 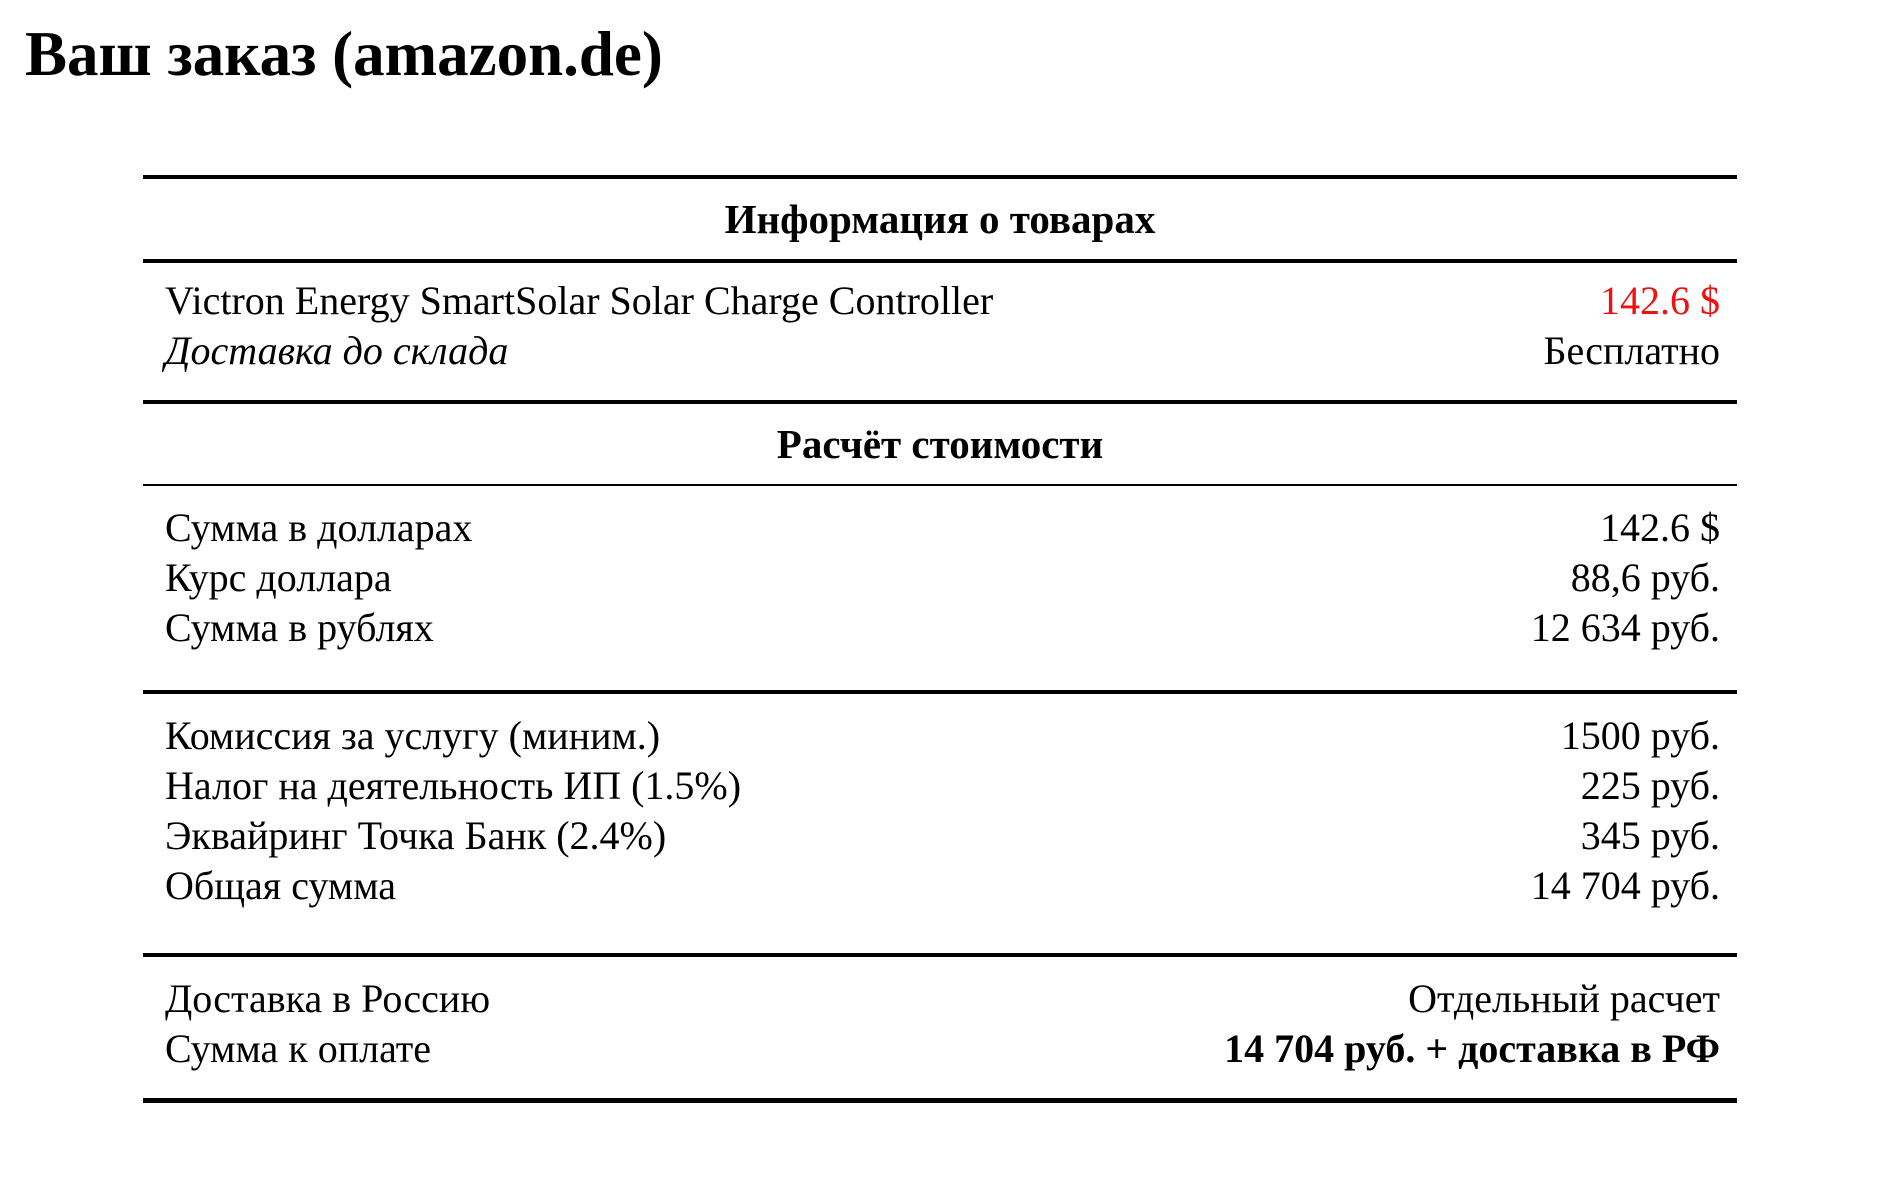 What do you see at coordinates (1472, 1048) in the screenshot?
I see `payable-value: 14 704 руб. + доставка в РФ` at bounding box center [1472, 1048].